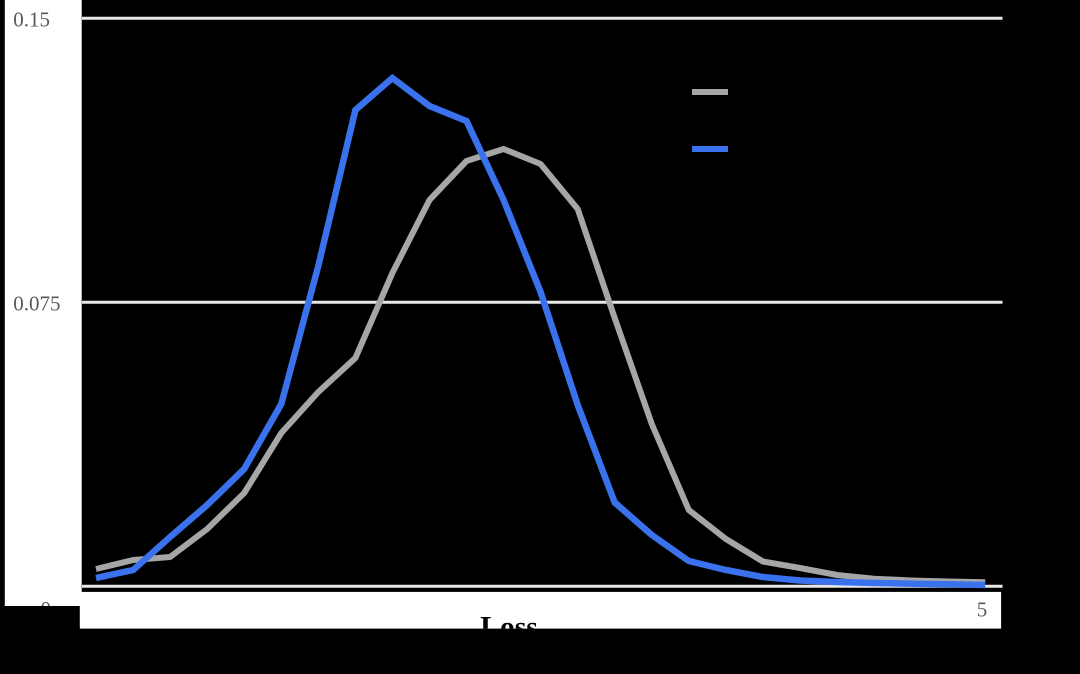  What do you see at coordinates (31, 19) in the screenshot?
I see `svg-text: 0.15` at bounding box center [31, 19].